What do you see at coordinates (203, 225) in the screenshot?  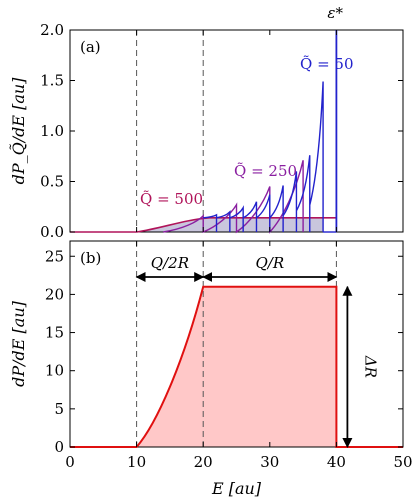 I see `series-line-q500` at bounding box center [203, 225].